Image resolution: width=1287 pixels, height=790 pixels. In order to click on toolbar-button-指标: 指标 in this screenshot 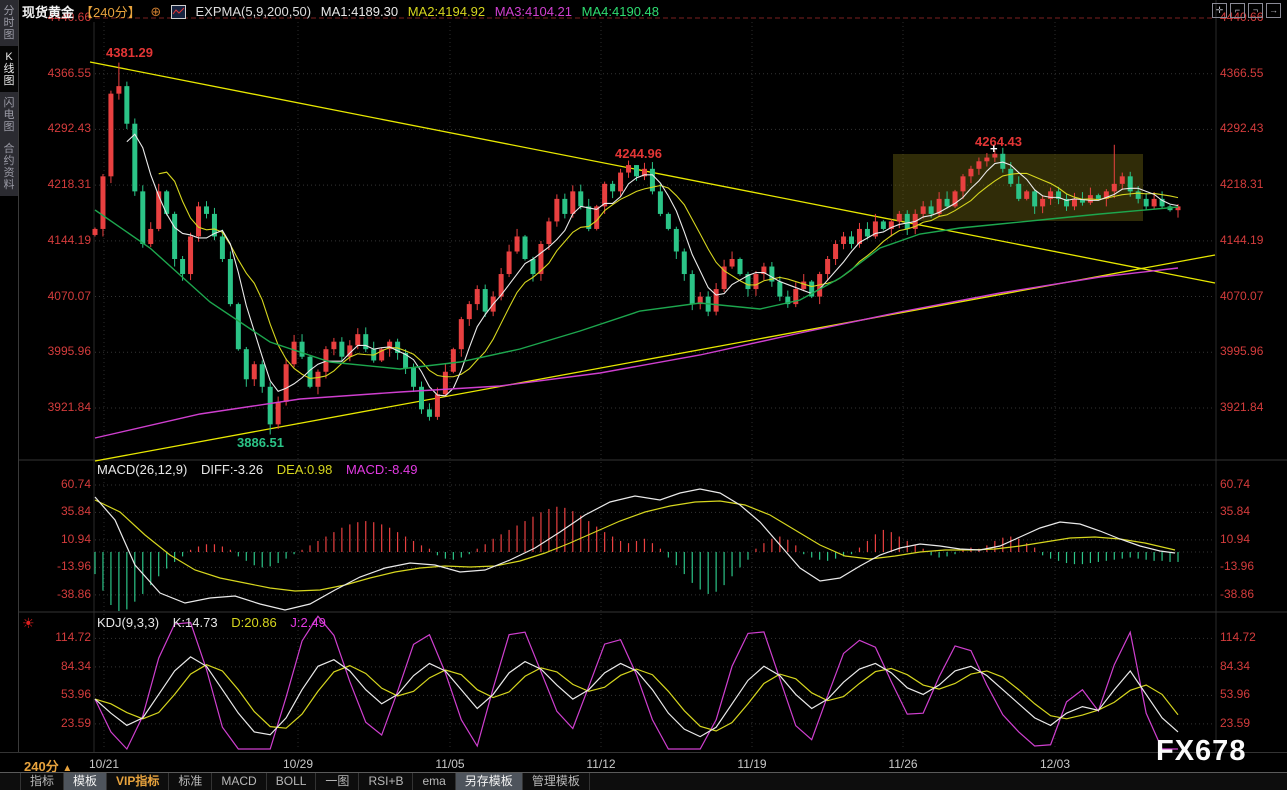, I will do `click(42, 781)`.